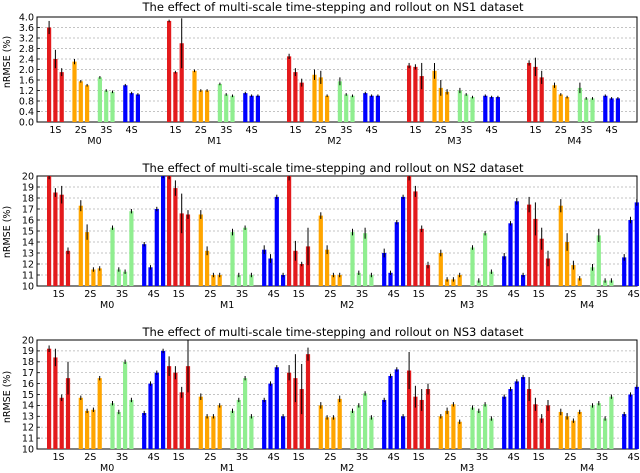 This screenshot has height=473, width=640. I want to click on bar-M0-2S, so click(80, 101).